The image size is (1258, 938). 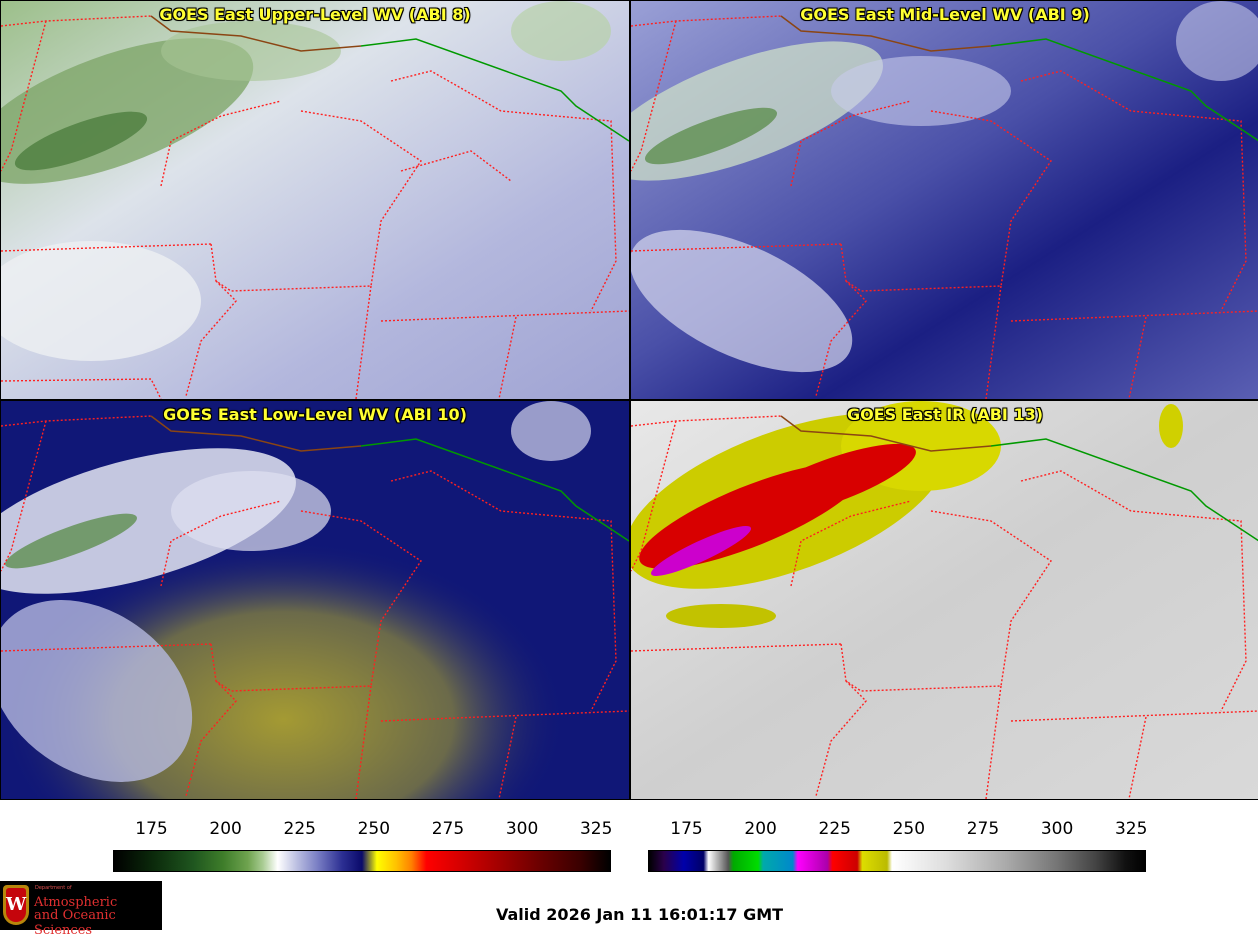 What do you see at coordinates (53, 888) in the screenshot?
I see `logo-dept-small: Department of` at bounding box center [53, 888].